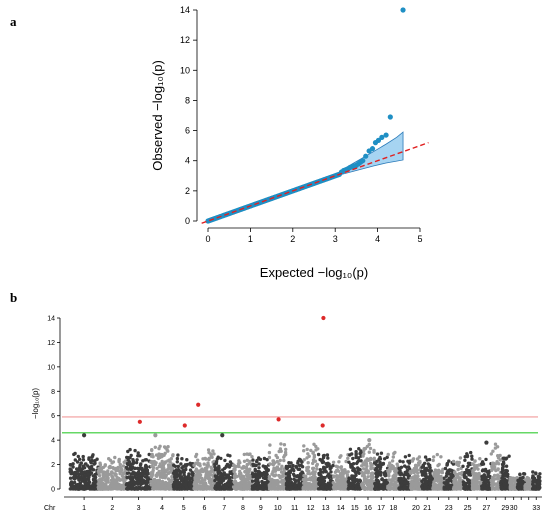 The width and height of the screenshot is (550, 516). Describe the element at coordinates (314, 272) in the screenshot. I see `qq-x-label: Expected −log₁₀(p)` at that location.